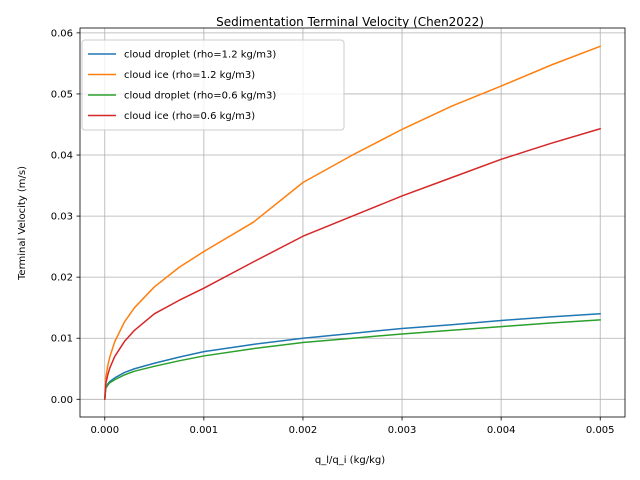 The height and width of the screenshot is (480, 640). I want to click on y-axis-ticks: 0.00 0.01 0.02 0.03 0.04 0.05 0.06, so click(65, 217).